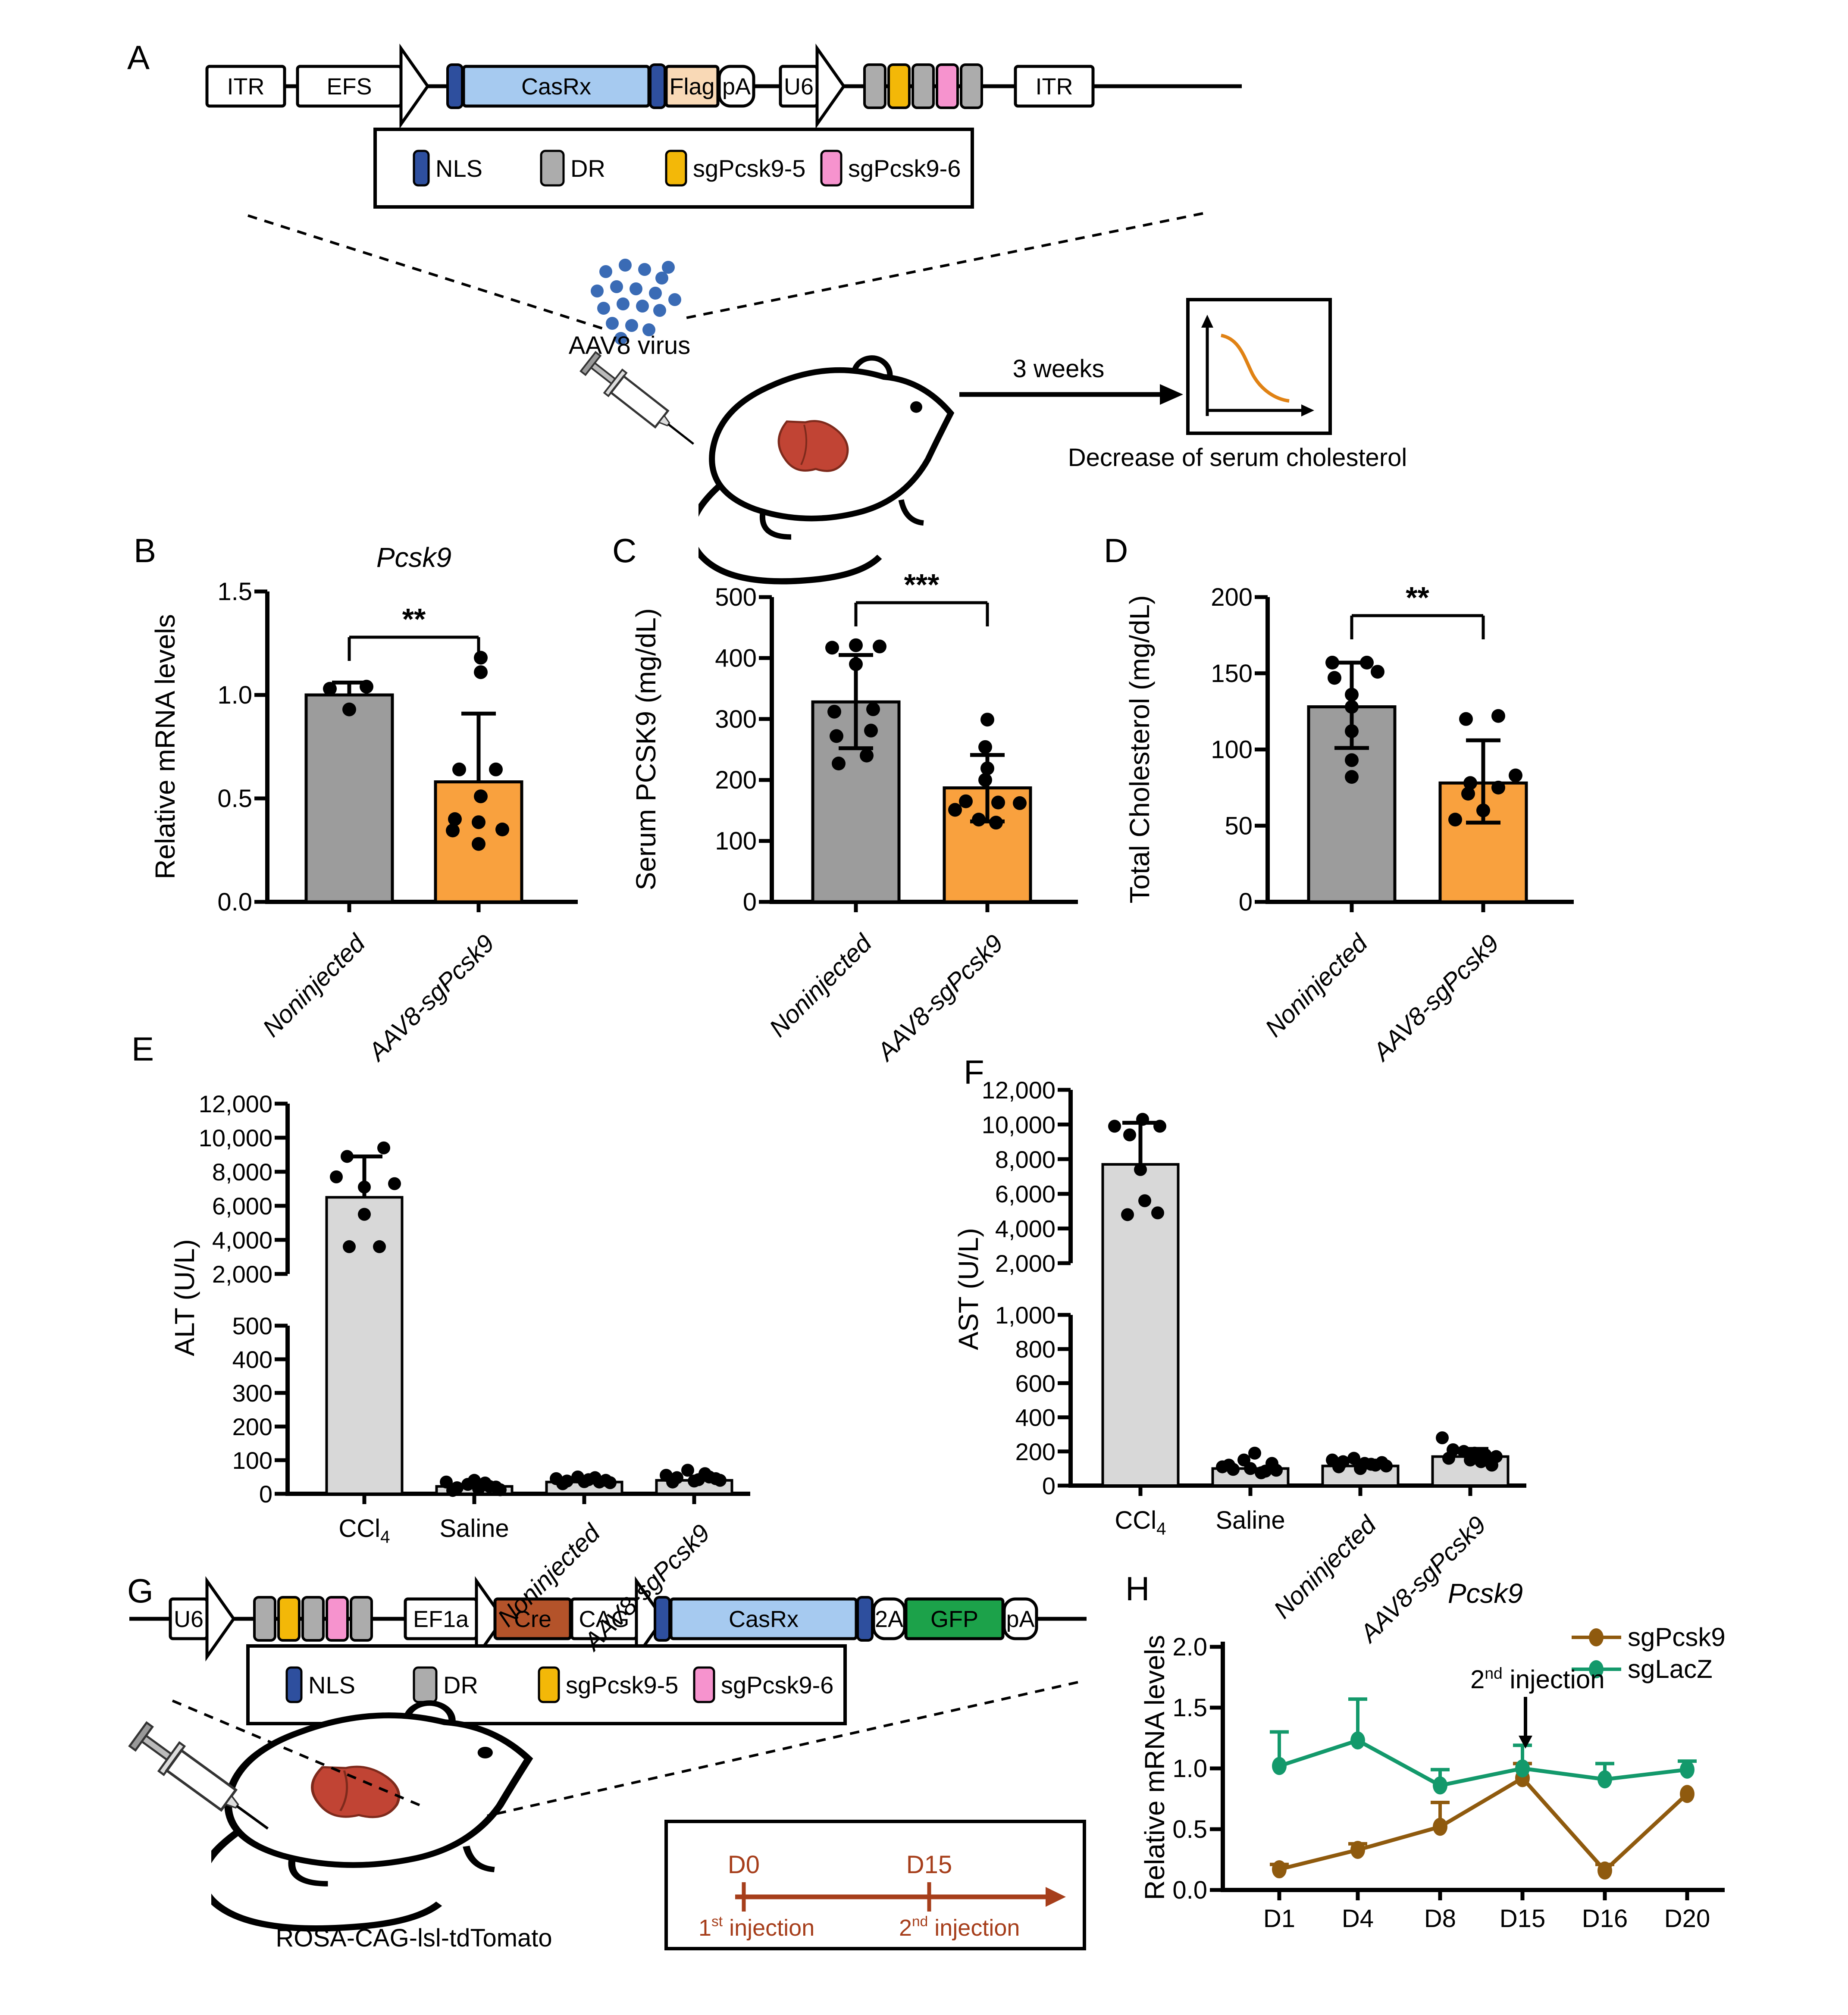  I want to click on cholesterol-caption: Decrease of serum cholesterol, so click(1237, 458).